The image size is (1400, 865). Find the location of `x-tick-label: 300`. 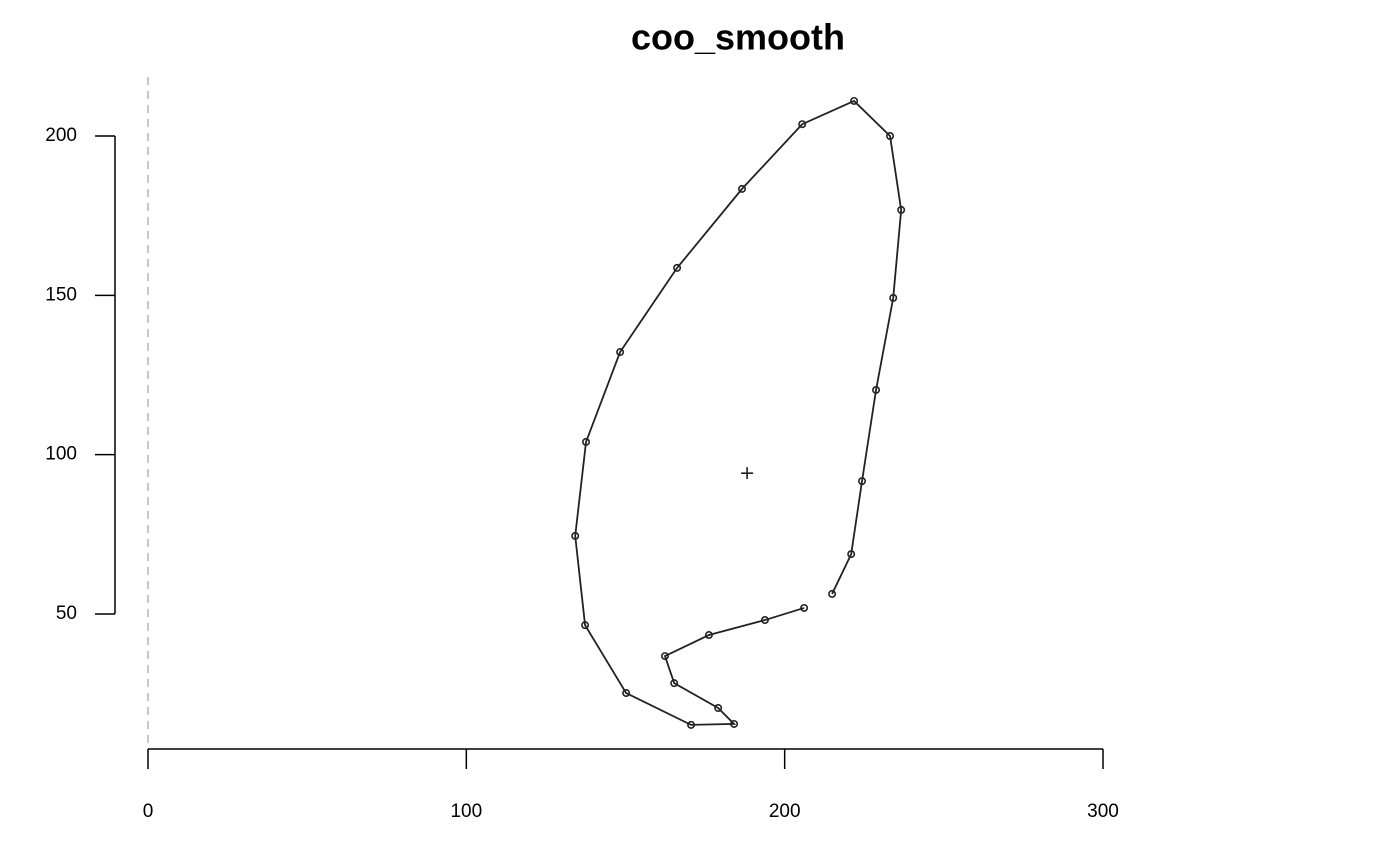

x-tick-label: 300 is located at coordinates (1103, 811).